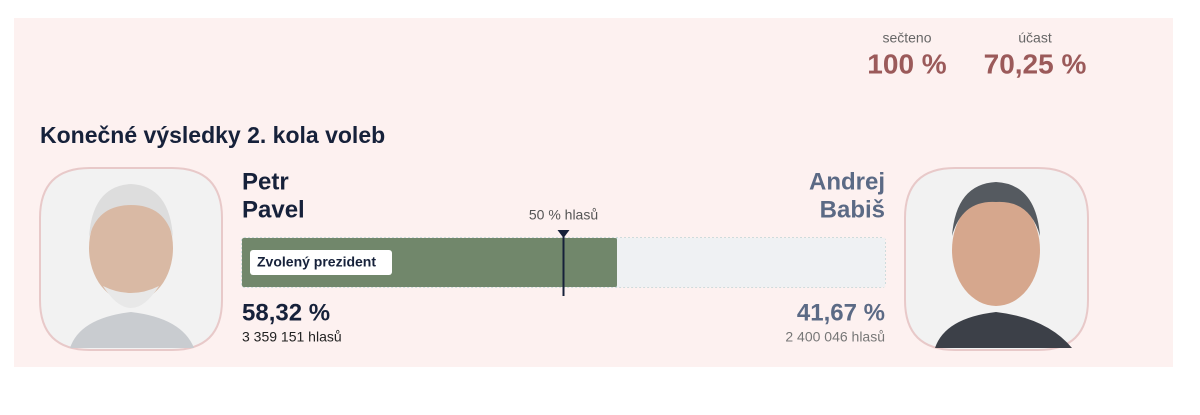 The height and width of the screenshot is (415, 1200). Describe the element at coordinates (835, 337) in the screenshot. I see `candidate-votes: 2 400 046 hlasů` at that location.